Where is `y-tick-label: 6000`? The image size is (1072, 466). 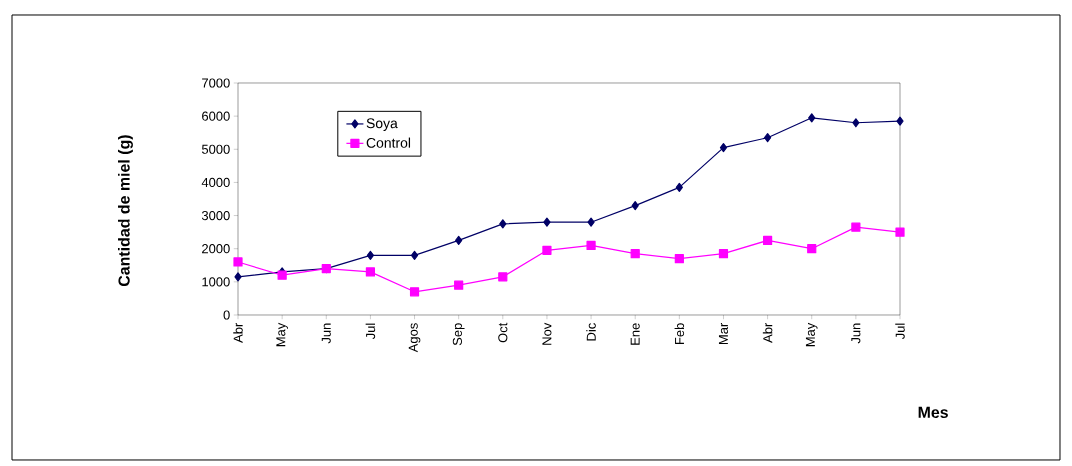
y-tick-label: 6000 is located at coordinates (216, 116).